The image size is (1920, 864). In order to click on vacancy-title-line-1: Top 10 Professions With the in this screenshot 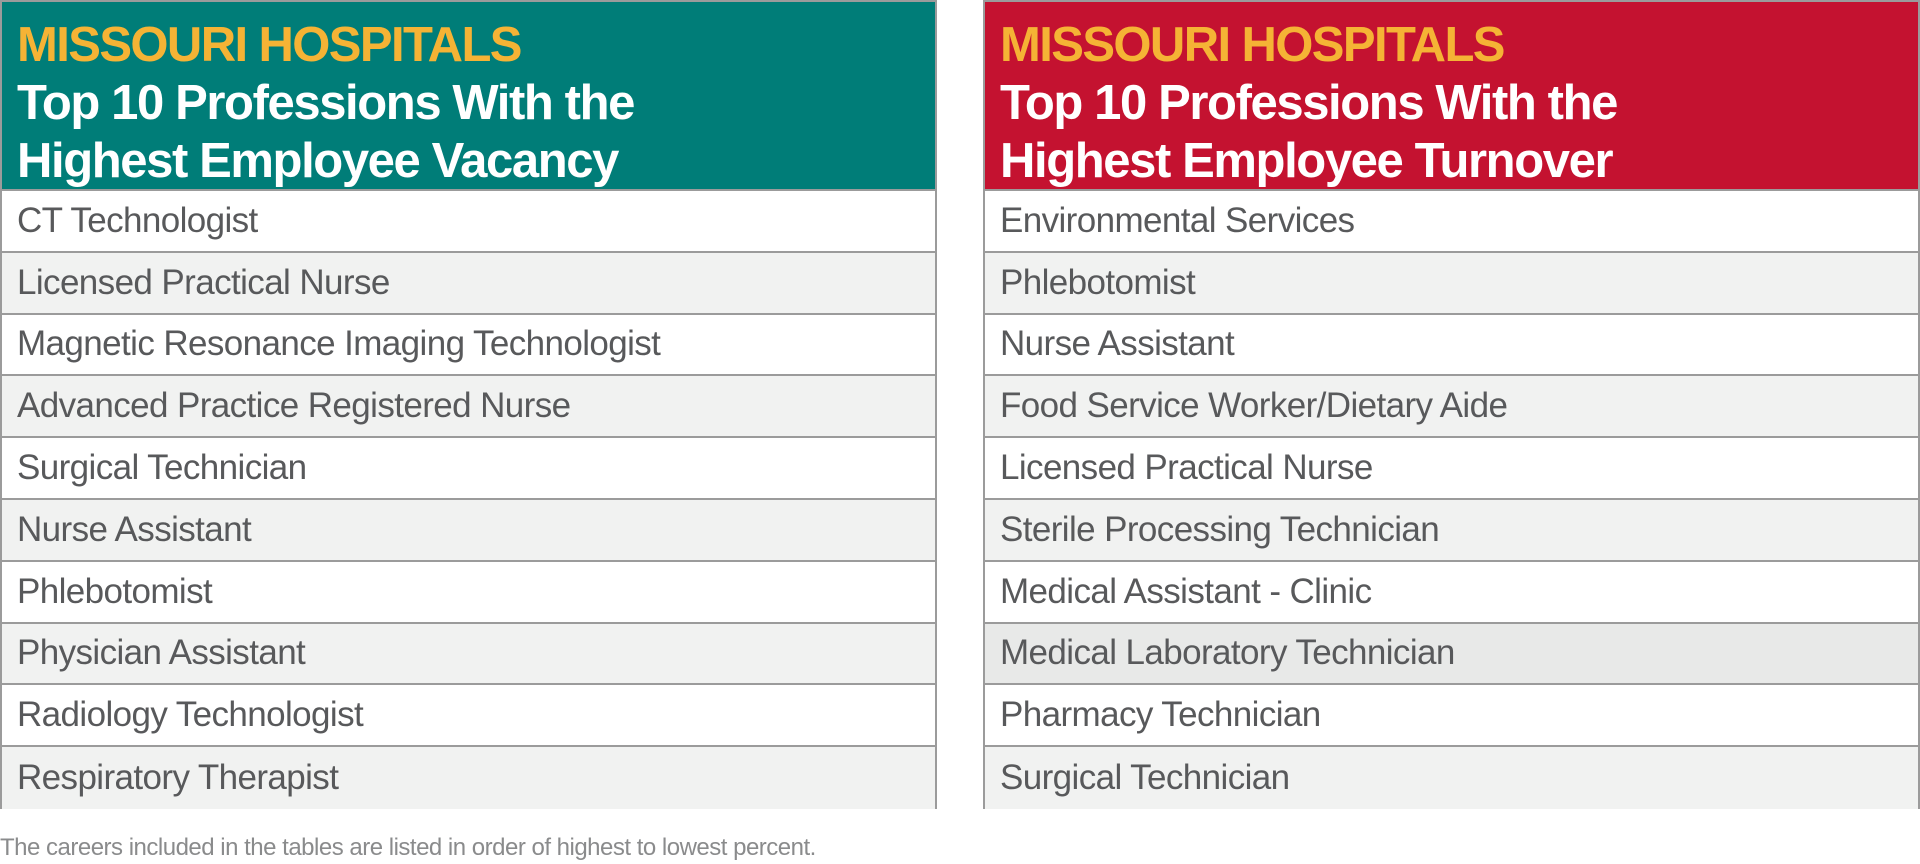, I will do `click(326, 103)`.